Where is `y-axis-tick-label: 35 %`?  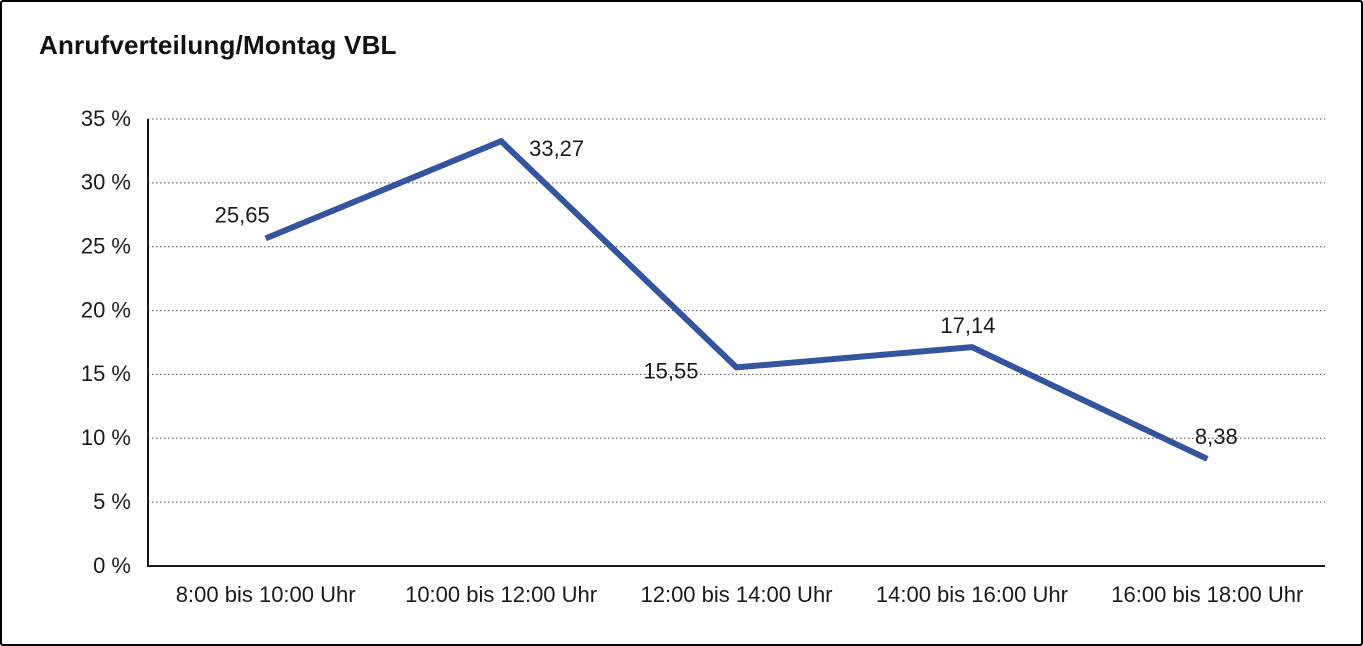 y-axis-tick-label: 35 % is located at coordinates (106, 118).